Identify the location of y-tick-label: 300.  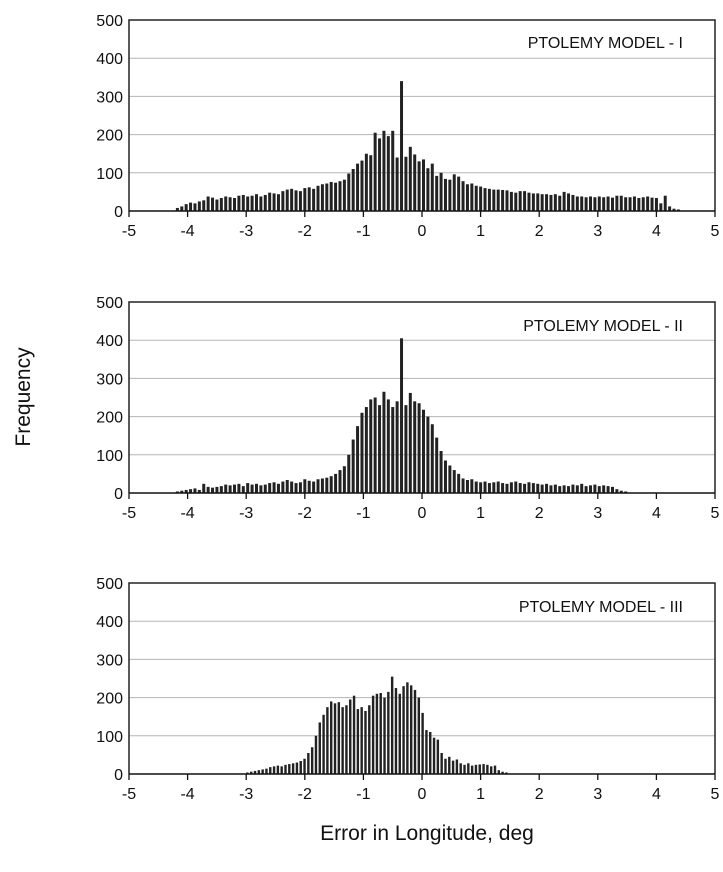
(109, 660).